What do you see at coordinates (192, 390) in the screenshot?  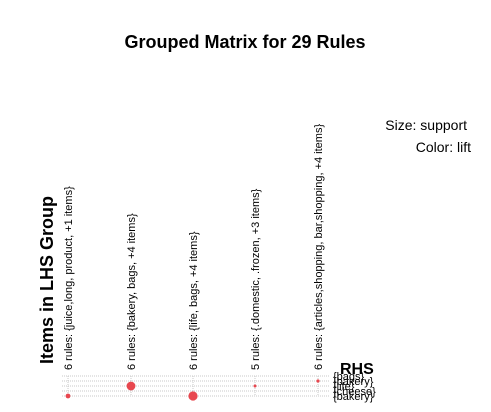 I see `data-points` at bounding box center [192, 390].